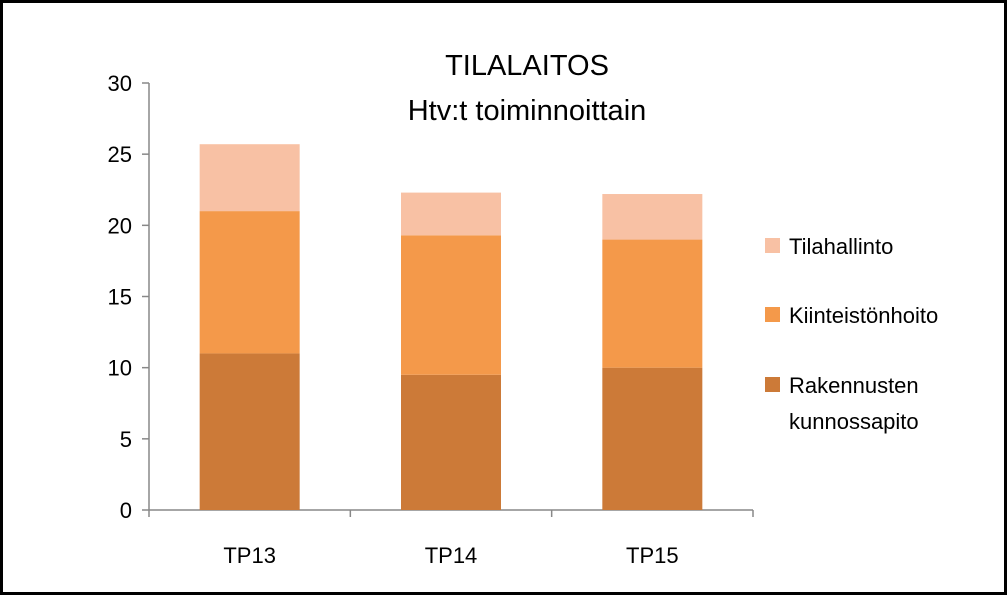 The height and width of the screenshot is (597, 1007). I want to click on x-tick-label: TP13, so click(249, 555).